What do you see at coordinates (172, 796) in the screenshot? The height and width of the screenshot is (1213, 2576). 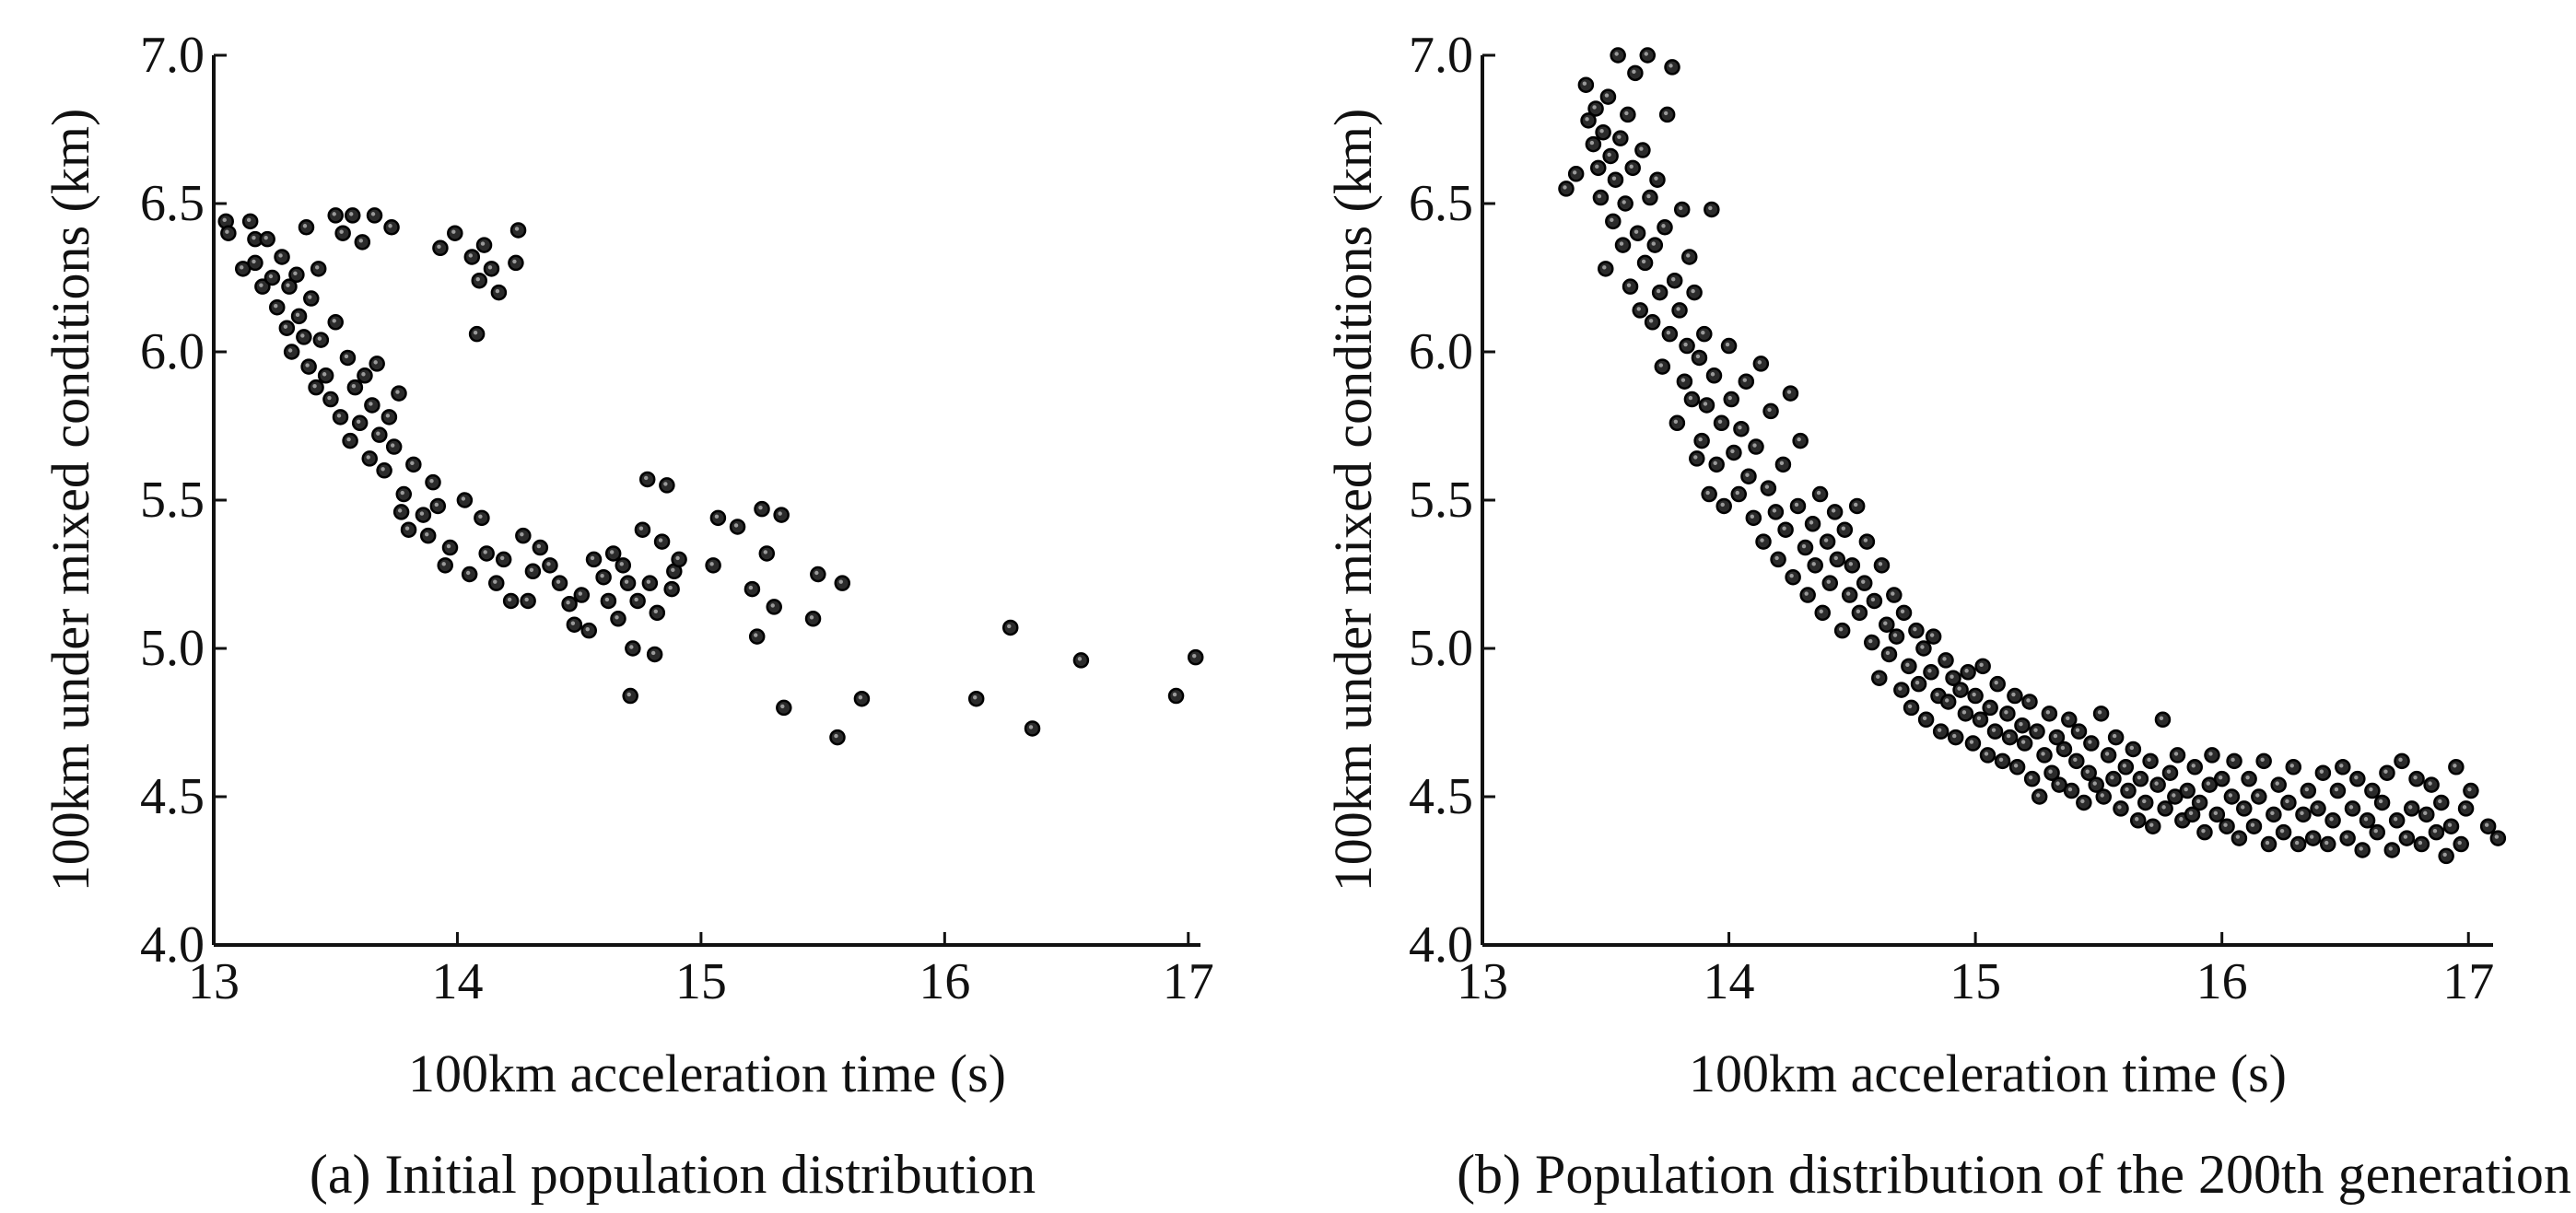 I see `y-tick-label: 4.5` at bounding box center [172, 796].